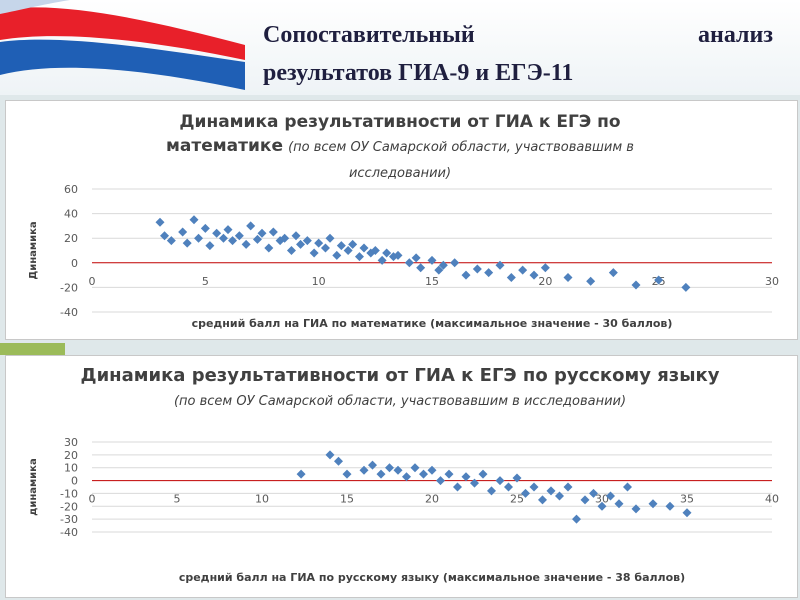  What do you see at coordinates (71, 442) in the screenshot?
I see `y-tick-label: 30` at bounding box center [71, 442].